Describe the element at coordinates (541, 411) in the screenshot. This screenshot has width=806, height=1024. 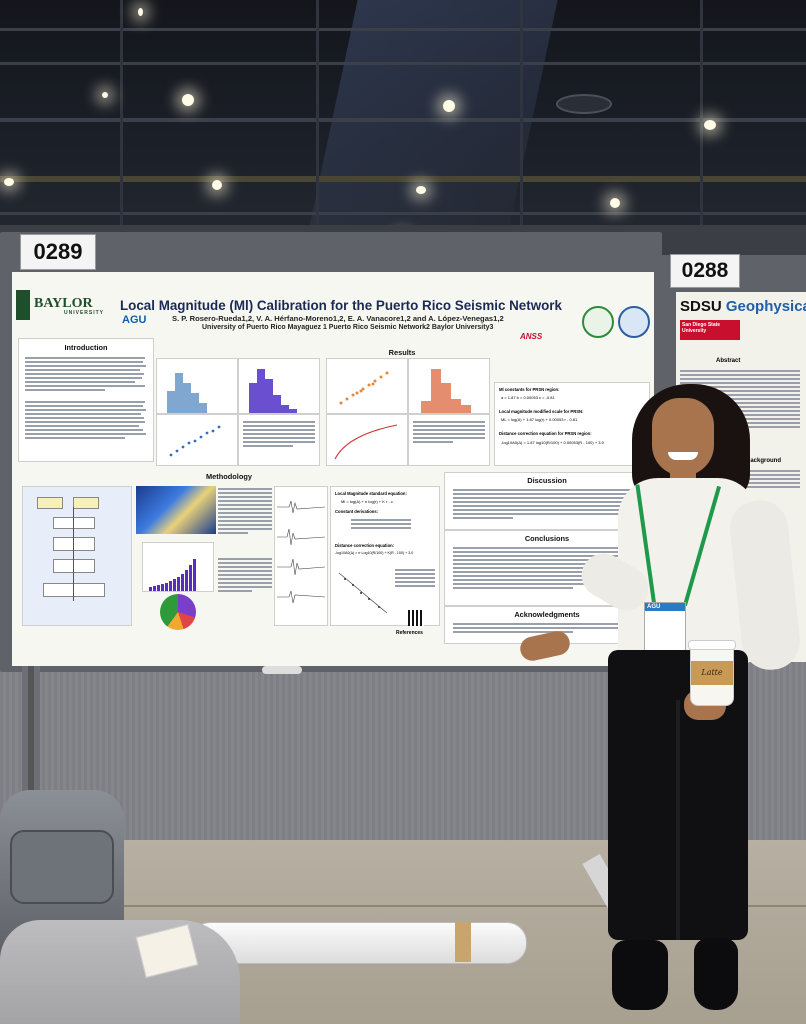
I see `scale-label: Local magnitude modified scale for PRSN:` at that location.